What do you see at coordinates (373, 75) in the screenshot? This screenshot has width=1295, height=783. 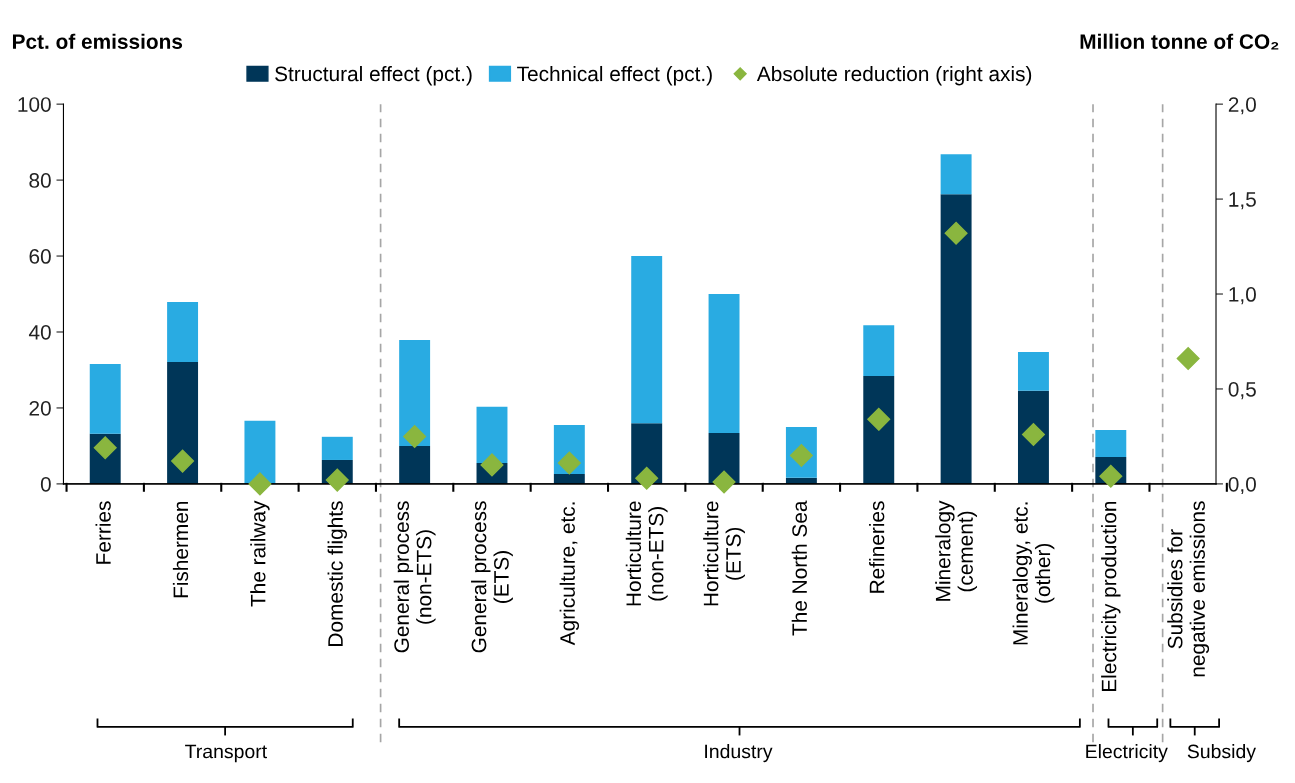 I see `legend-label: Structural effect (pct.)` at bounding box center [373, 75].